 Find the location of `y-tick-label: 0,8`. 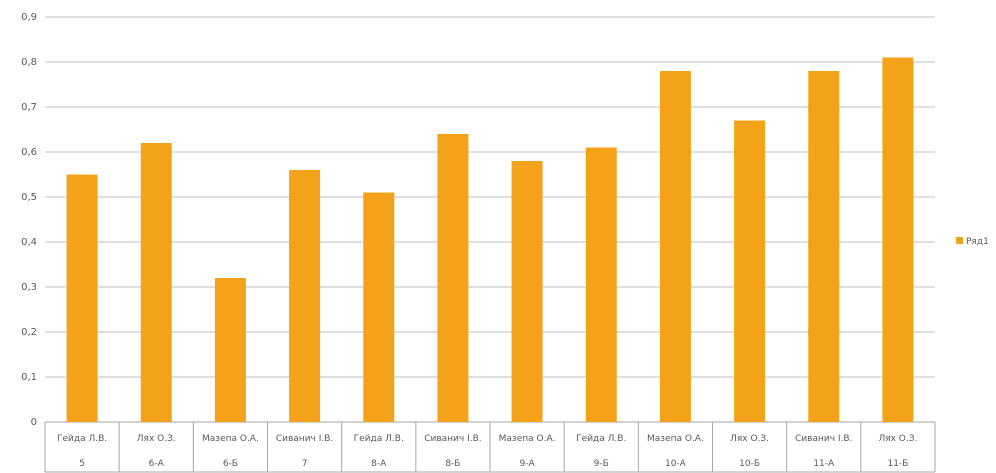

y-tick-label: 0,8 is located at coordinates (29, 62).